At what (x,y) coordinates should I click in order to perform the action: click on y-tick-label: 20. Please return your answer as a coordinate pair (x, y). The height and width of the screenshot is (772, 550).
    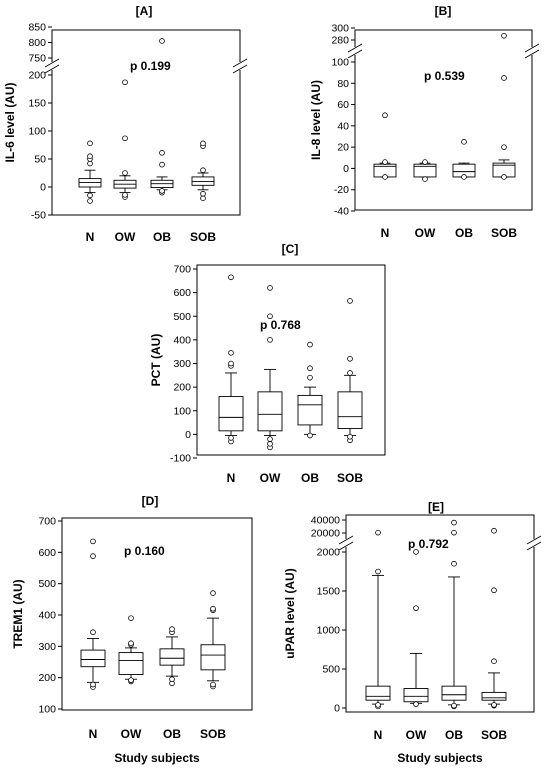
    Looking at the image, I should click on (343, 148).